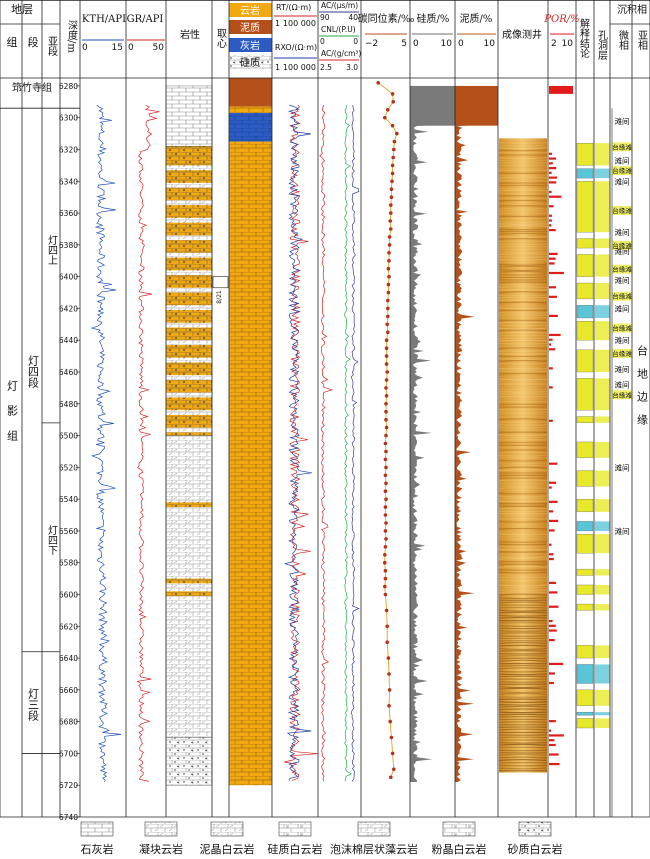  I want to click on legend-foam-swatch, so click(374, 829).